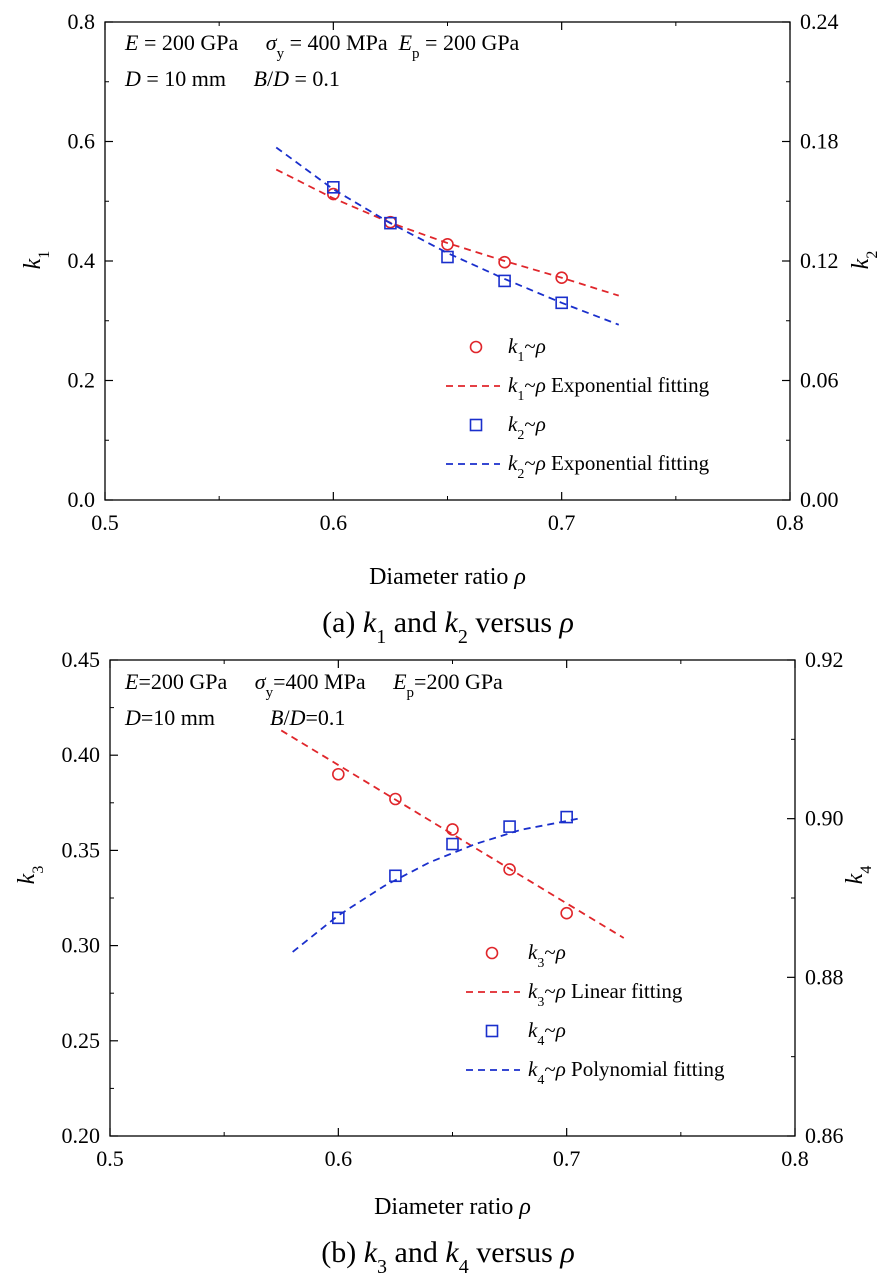 Image resolution: width=896 pixels, height=1281 pixels. Describe the element at coordinates (322, 46) in the screenshot. I see `parameter-annotation: E = 200 GPa σy = 400 MPa Ep = 200 GPa` at that location.